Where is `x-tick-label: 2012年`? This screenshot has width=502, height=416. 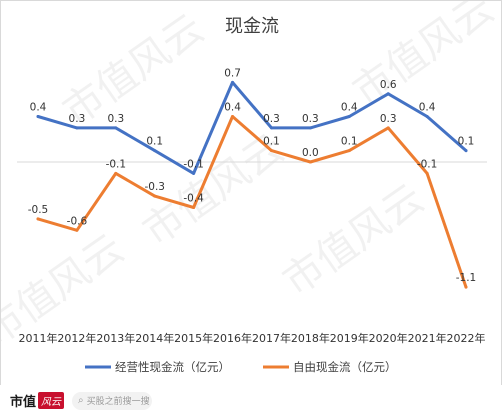 x-tick-label: 2012年 is located at coordinates (76, 338).